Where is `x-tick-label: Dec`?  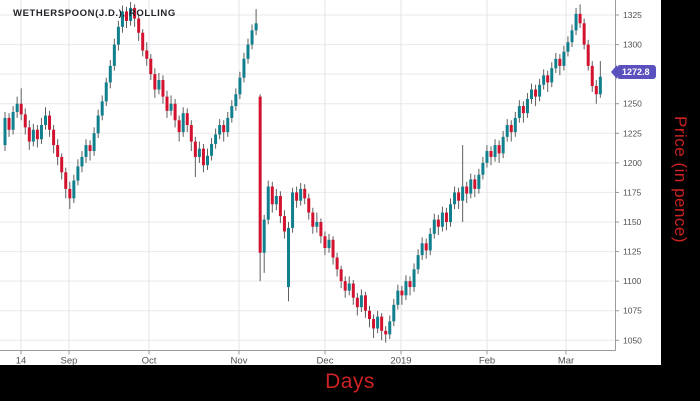 x-tick-label: Dec is located at coordinates (325, 361).